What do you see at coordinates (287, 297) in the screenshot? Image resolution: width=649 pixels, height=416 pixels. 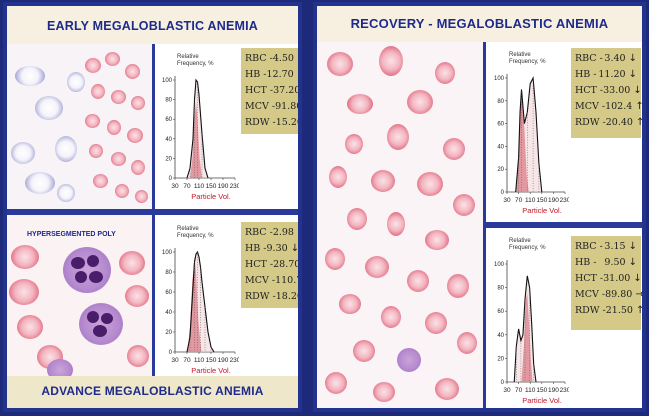 I see `stat-value-group: 18.20 ↑` at bounding box center [287, 297].